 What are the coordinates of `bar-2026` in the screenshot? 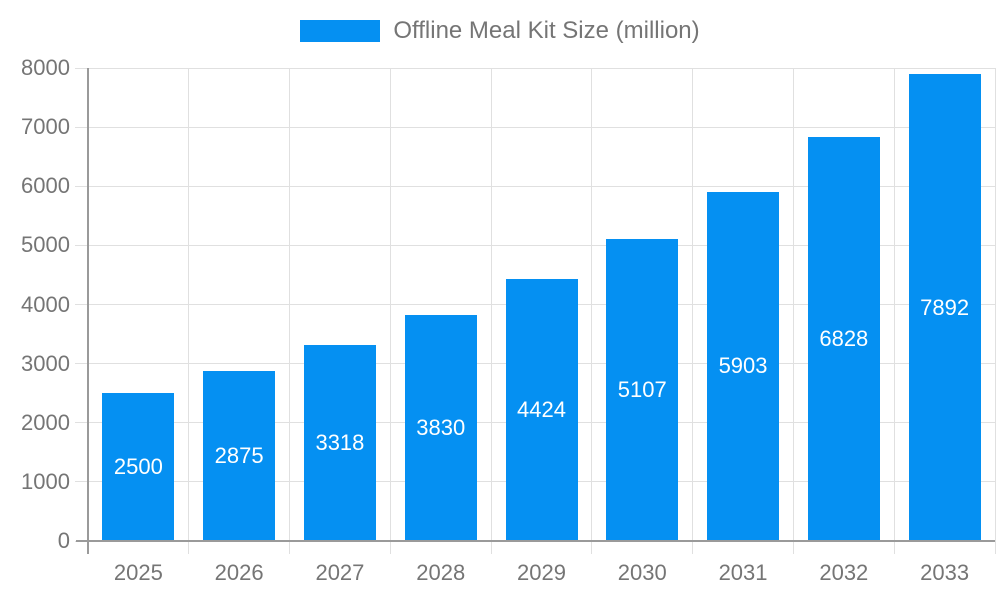 It's located at (239, 456).